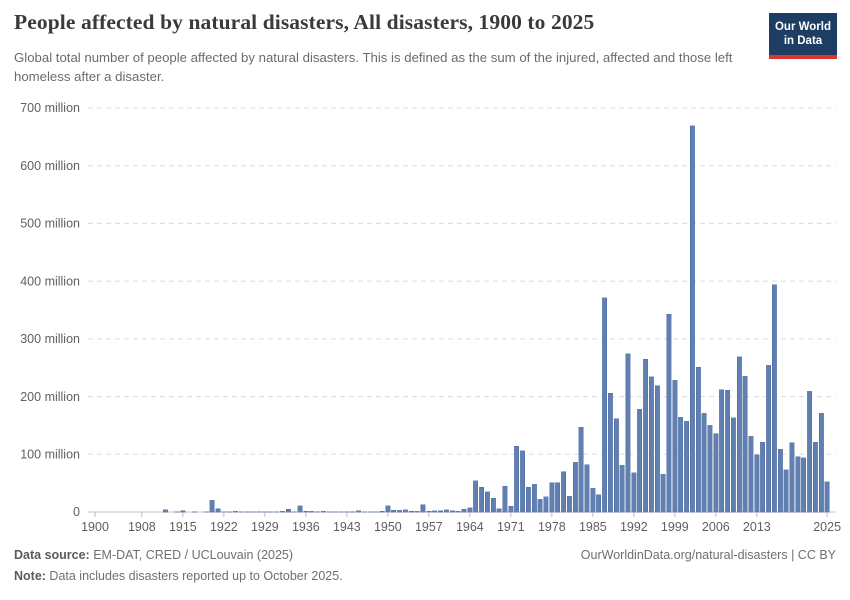 The height and width of the screenshot is (600, 850). What do you see at coordinates (640, 461) in the screenshot?
I see `bar-1993` at bounding box center [640, 461].